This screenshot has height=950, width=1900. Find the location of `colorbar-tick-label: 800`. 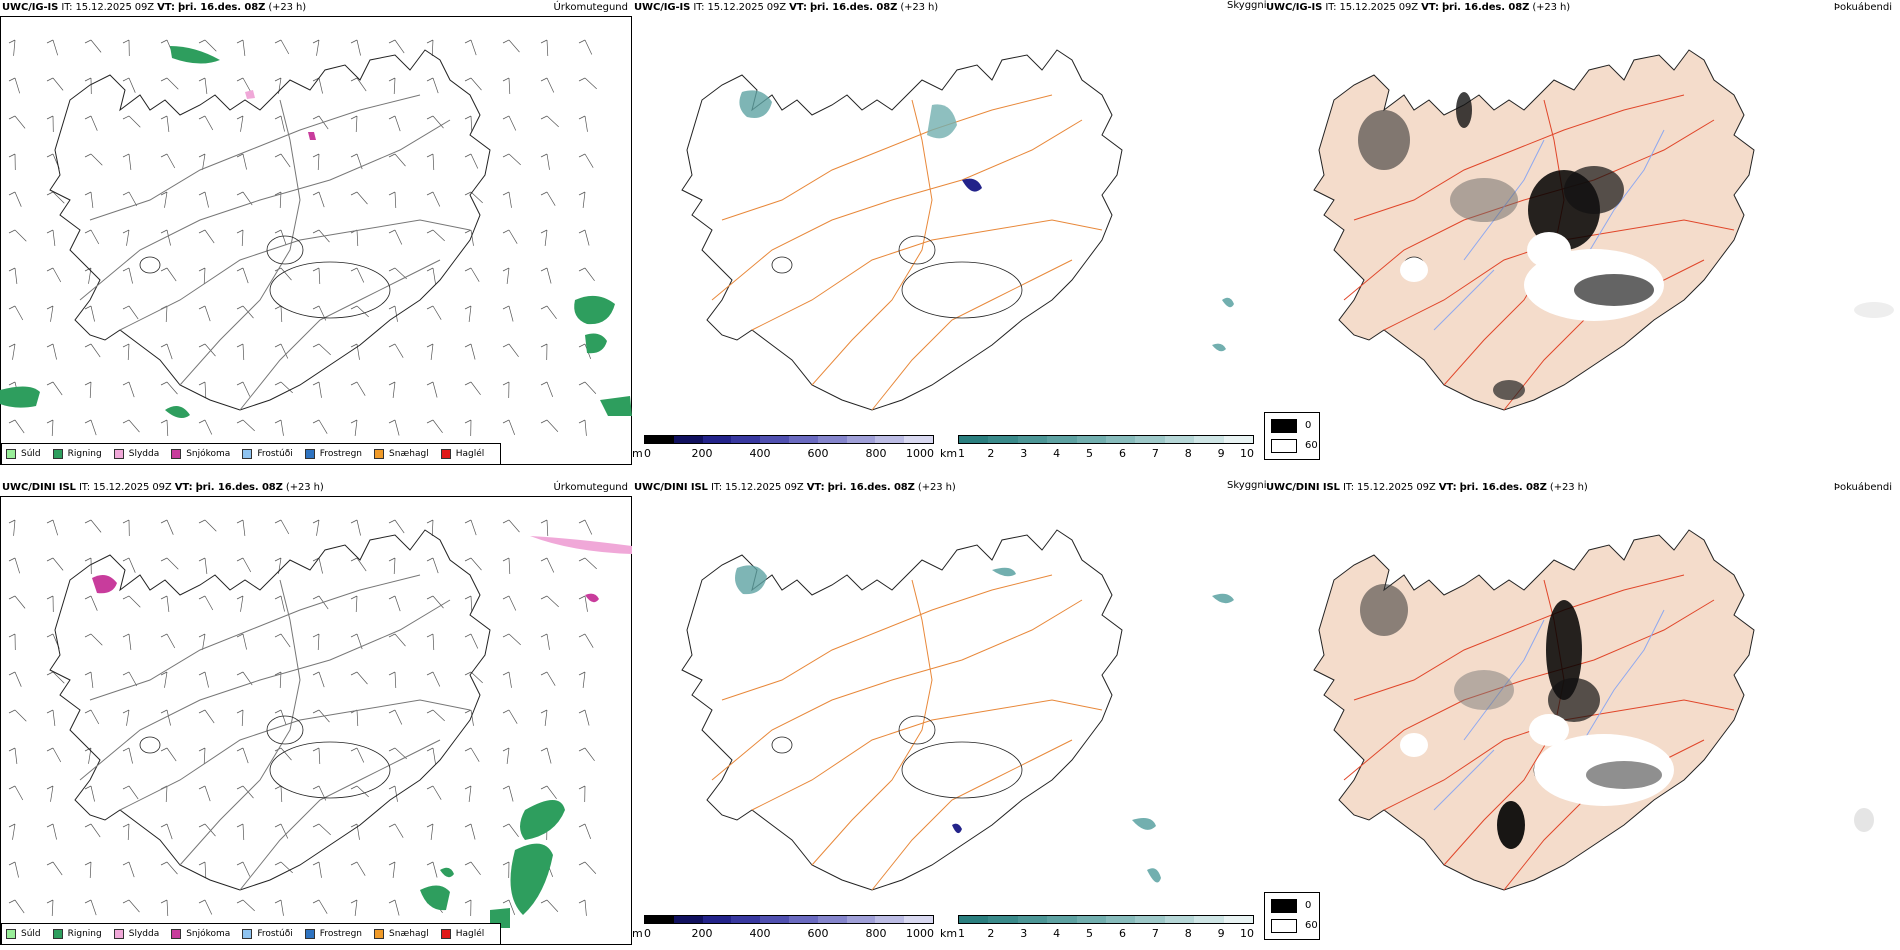

colorbar-tick-label: 800 is located at coordinates (876, 933).